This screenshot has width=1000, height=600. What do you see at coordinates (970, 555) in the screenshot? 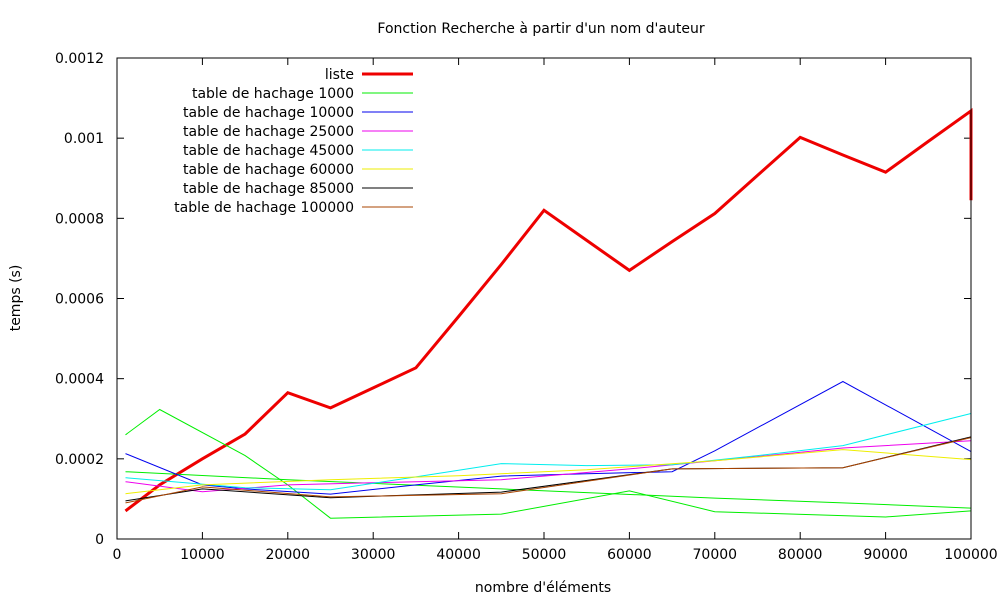
I see `x-tick-label: 100000` at bounding box center [970, 555].